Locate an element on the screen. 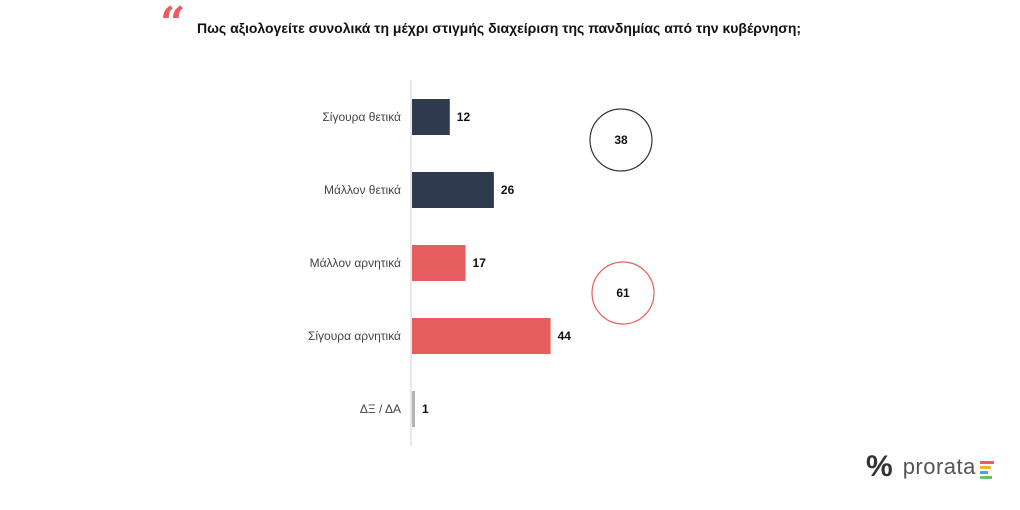  logo-bars-icon is located at coordinates (986, 470).